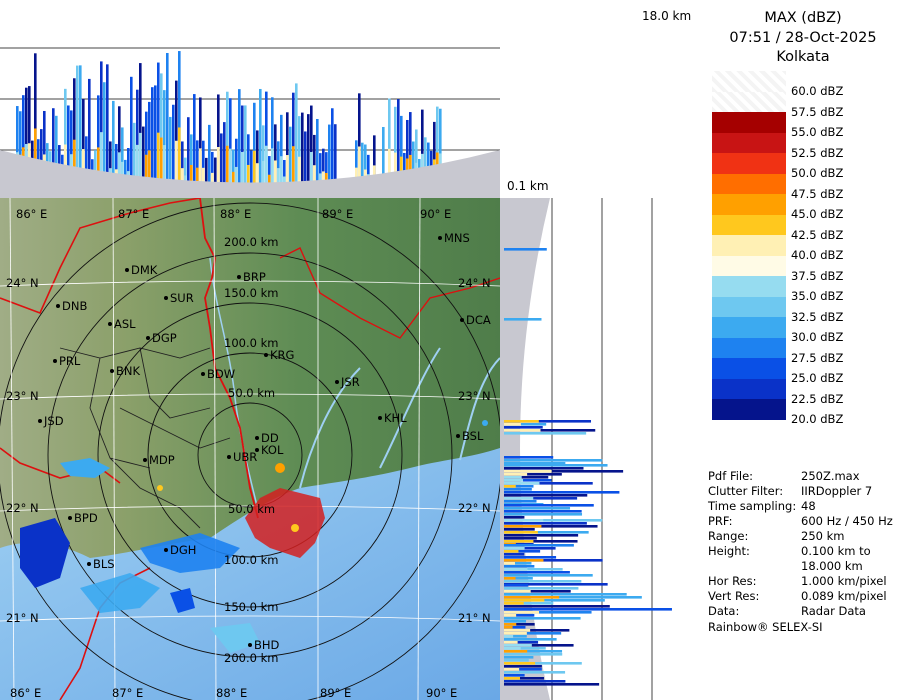 Image resolution: width=906 pixels, height=700 pixels. Describe the element at coordinates (337, 214) in the screenshot. I see `lon-label-89-top: 89° E` at that location.